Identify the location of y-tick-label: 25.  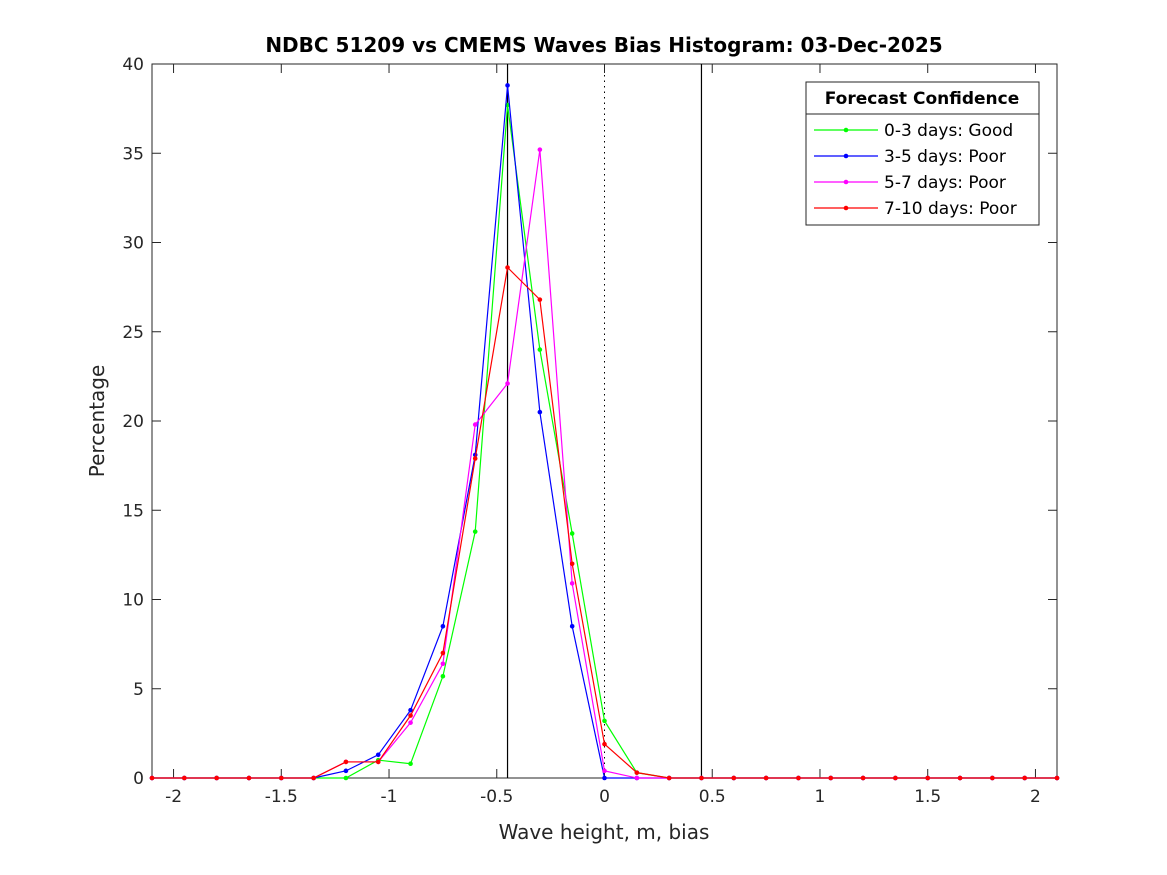
(133, 333).